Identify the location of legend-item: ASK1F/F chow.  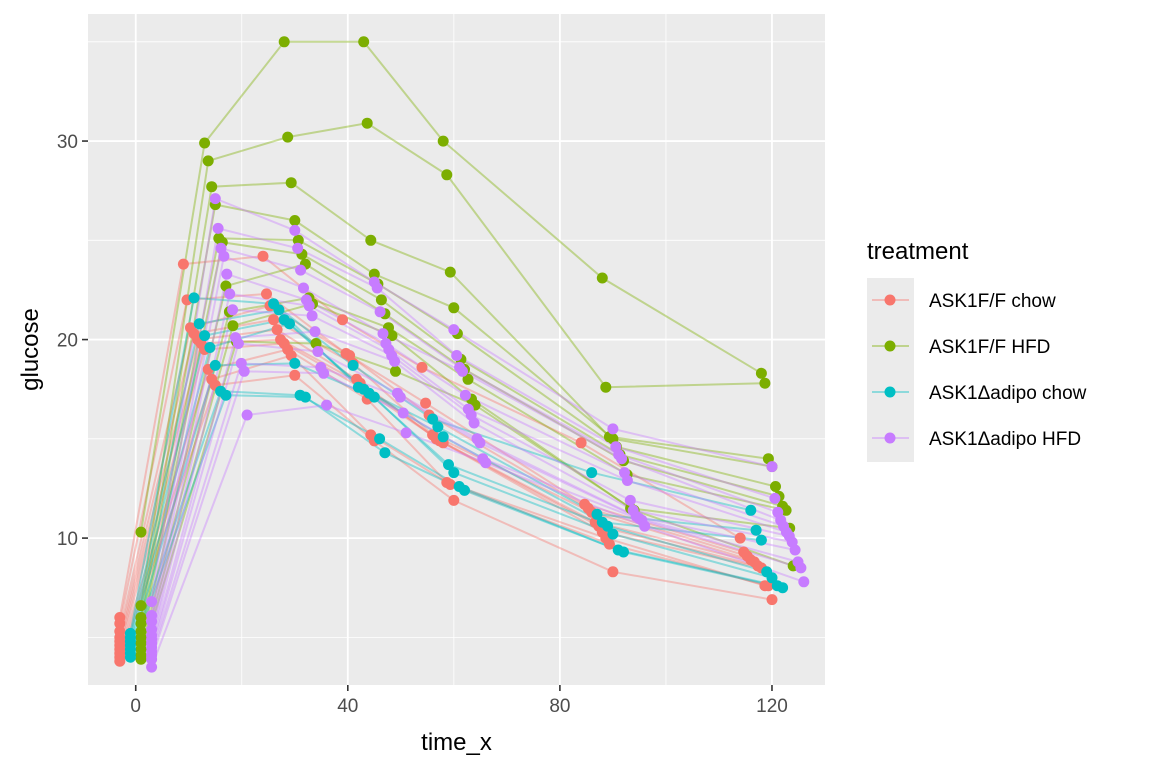
(964, 301).